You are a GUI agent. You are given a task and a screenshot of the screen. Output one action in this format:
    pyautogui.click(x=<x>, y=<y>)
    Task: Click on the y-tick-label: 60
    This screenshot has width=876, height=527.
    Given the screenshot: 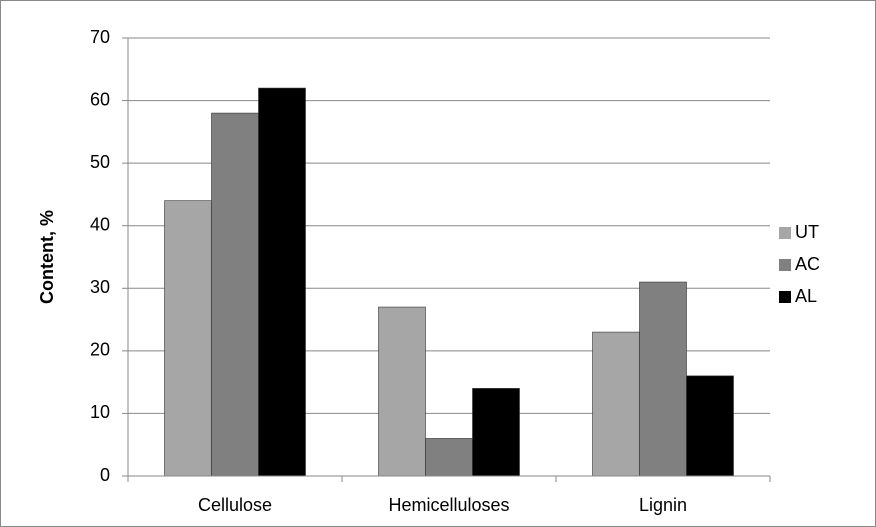 What is the action you would take?
    pyautogui.click(x=100, y=99)
    